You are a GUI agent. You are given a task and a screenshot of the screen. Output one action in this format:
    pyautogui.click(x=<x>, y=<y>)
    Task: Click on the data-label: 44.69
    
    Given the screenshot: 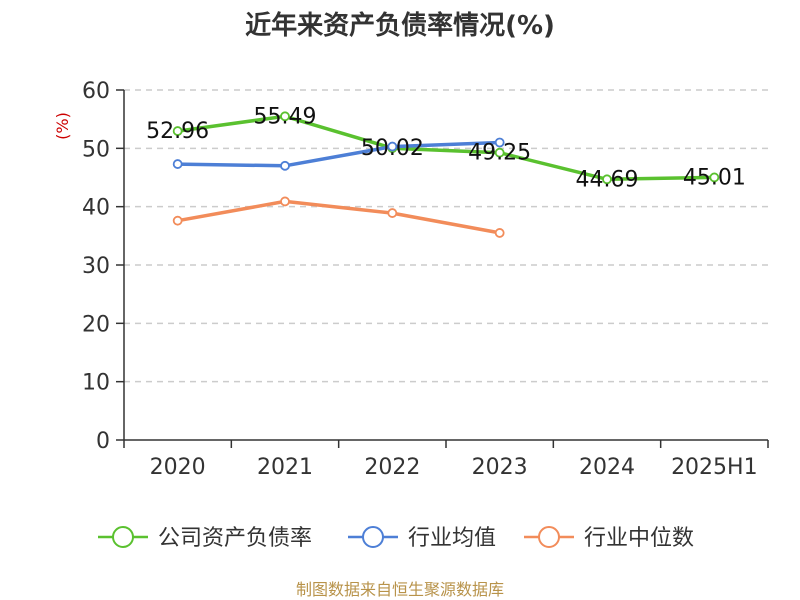 What is the action you would take?
    pyautogui.click(x=607, y=179)
    